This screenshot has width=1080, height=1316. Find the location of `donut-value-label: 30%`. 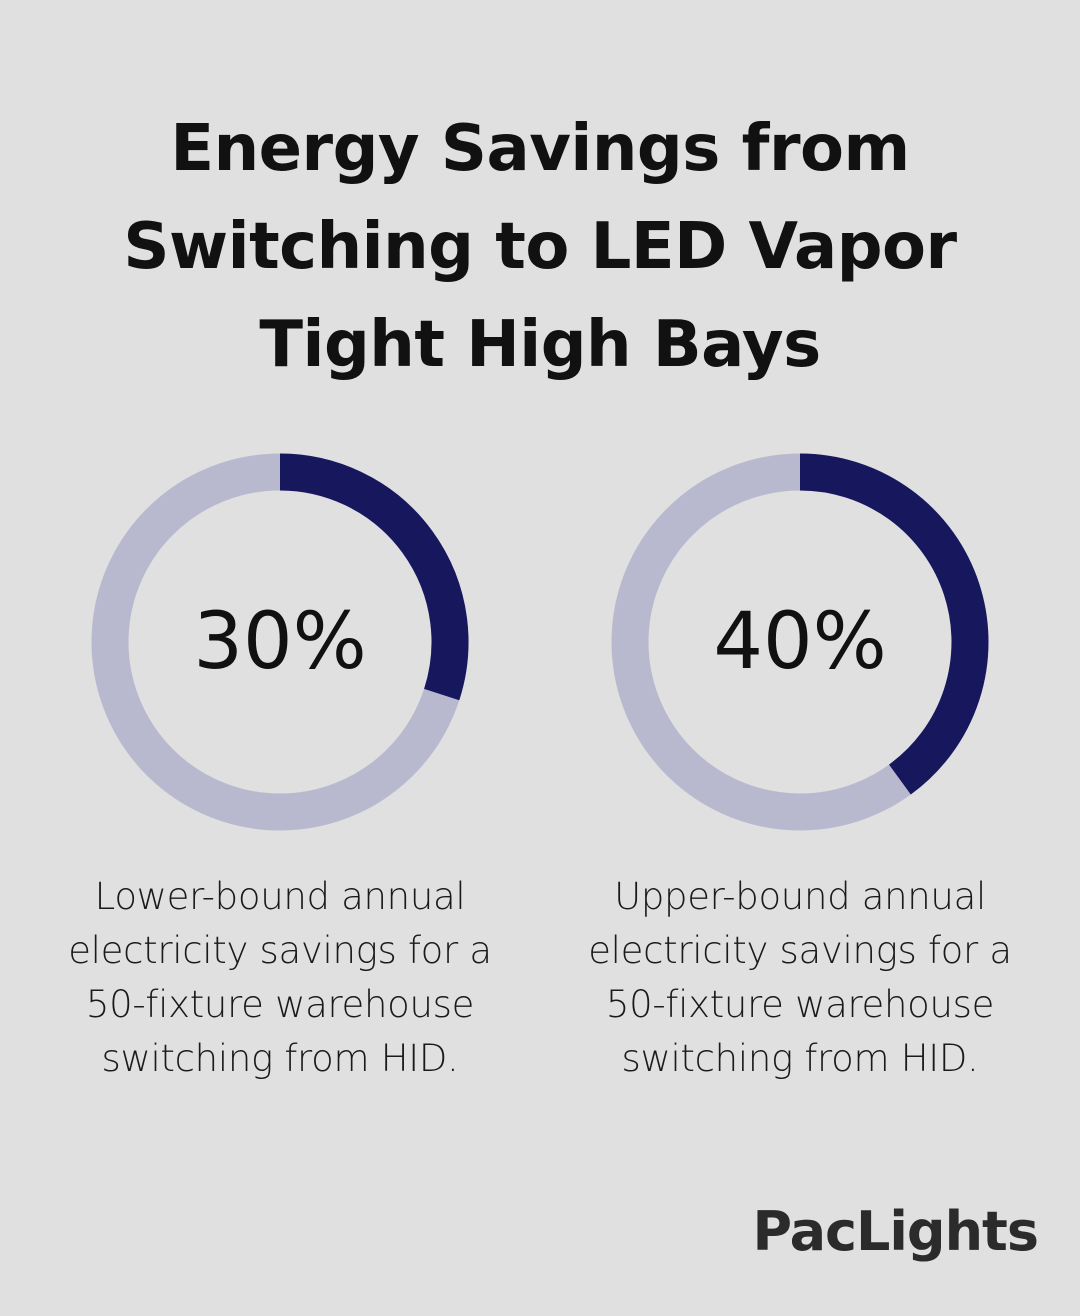

donut-value-label: 30% is located at coordinates (279, 642).